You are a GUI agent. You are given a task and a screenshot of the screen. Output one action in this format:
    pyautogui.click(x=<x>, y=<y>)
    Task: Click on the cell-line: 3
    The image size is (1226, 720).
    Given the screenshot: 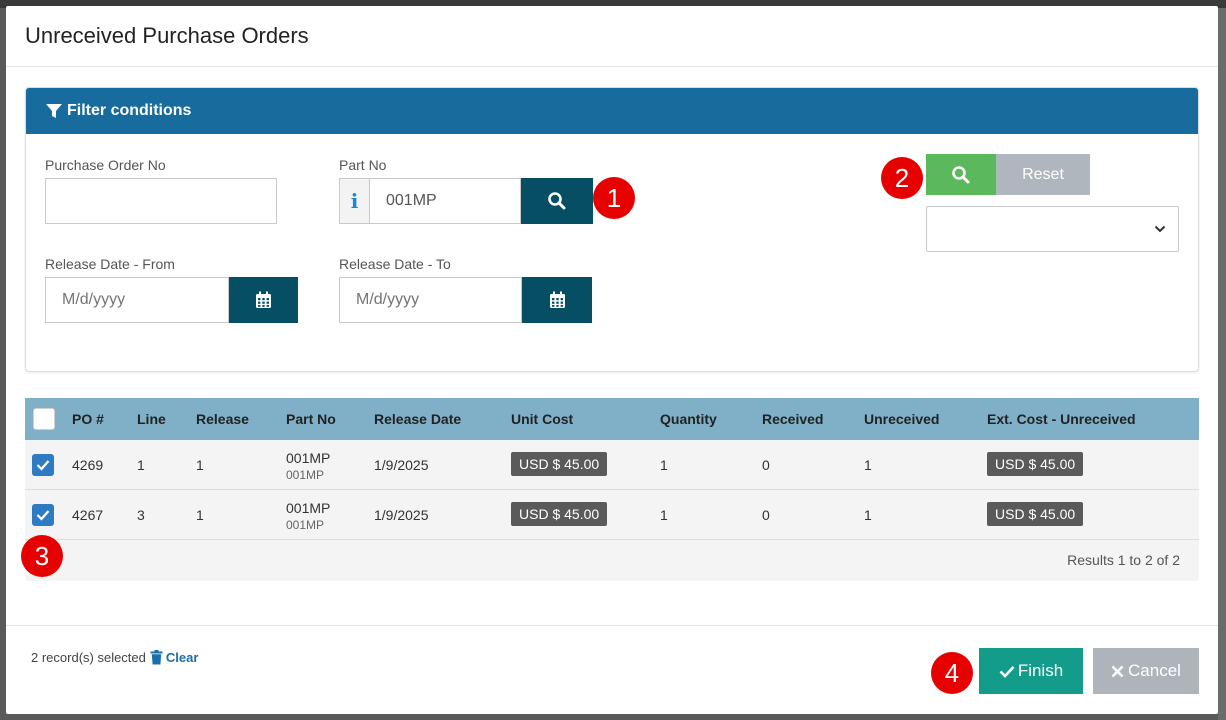 What is the action you would take?
    pyautogui.click(x=141, y=515)
    